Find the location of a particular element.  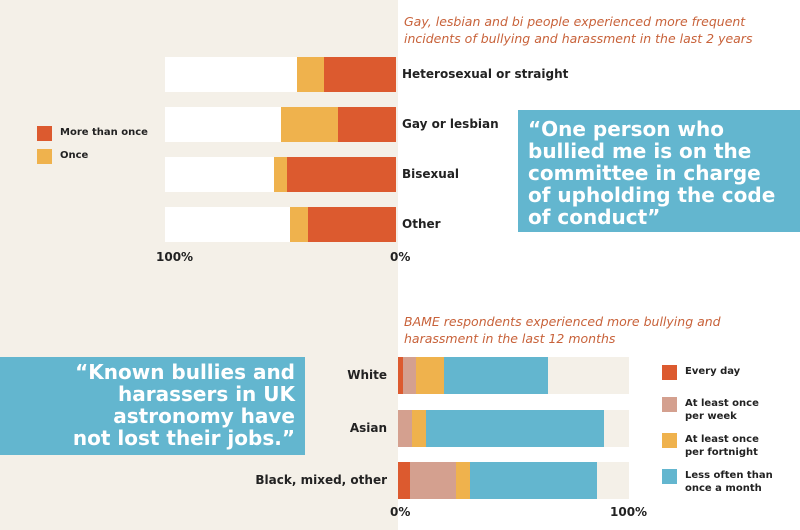

chart1-category-label: Heterosexual or straight is located at coordinates (485, 74).